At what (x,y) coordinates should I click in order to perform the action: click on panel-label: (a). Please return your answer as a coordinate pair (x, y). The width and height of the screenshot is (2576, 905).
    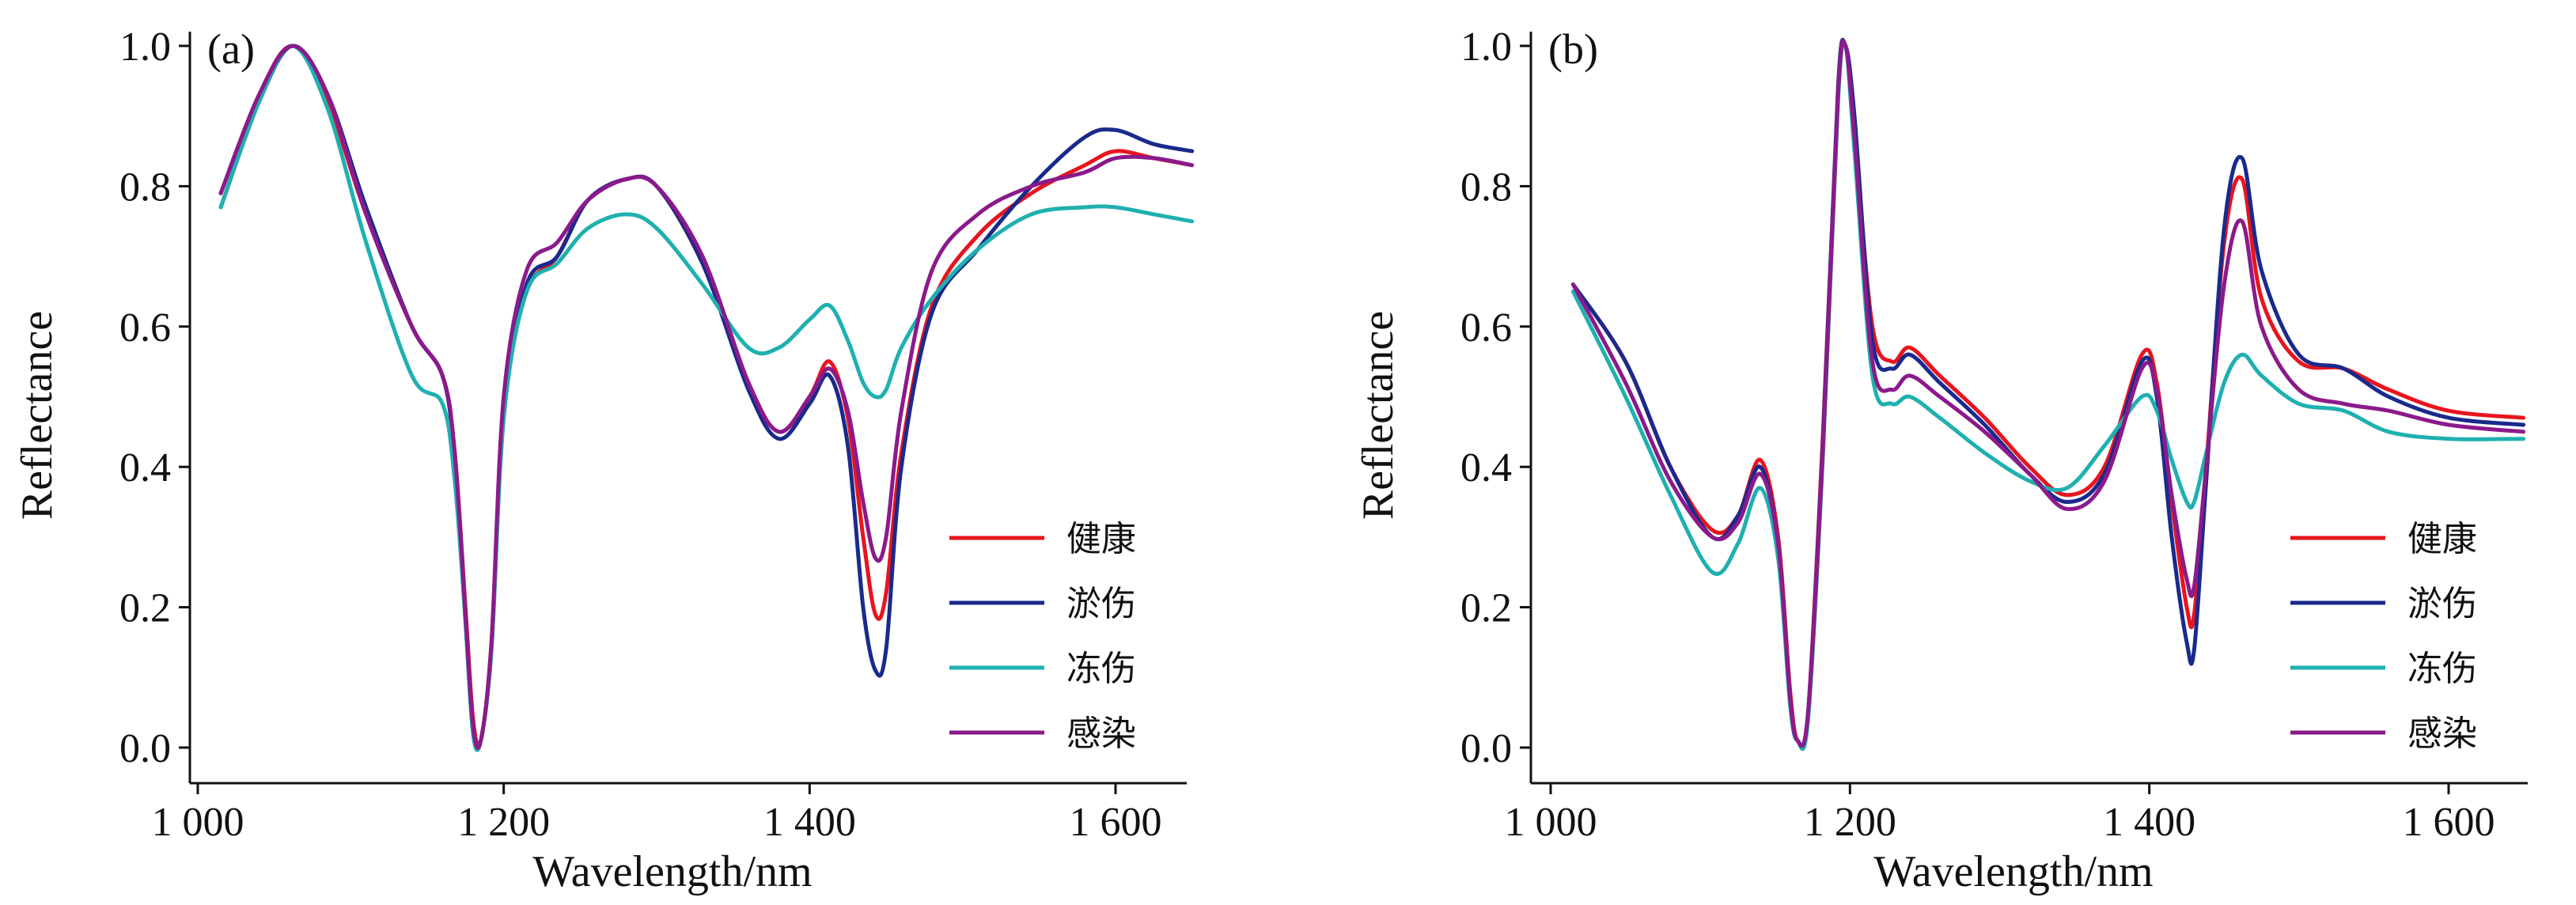
    Looking at the image, I should click on (231, 49).